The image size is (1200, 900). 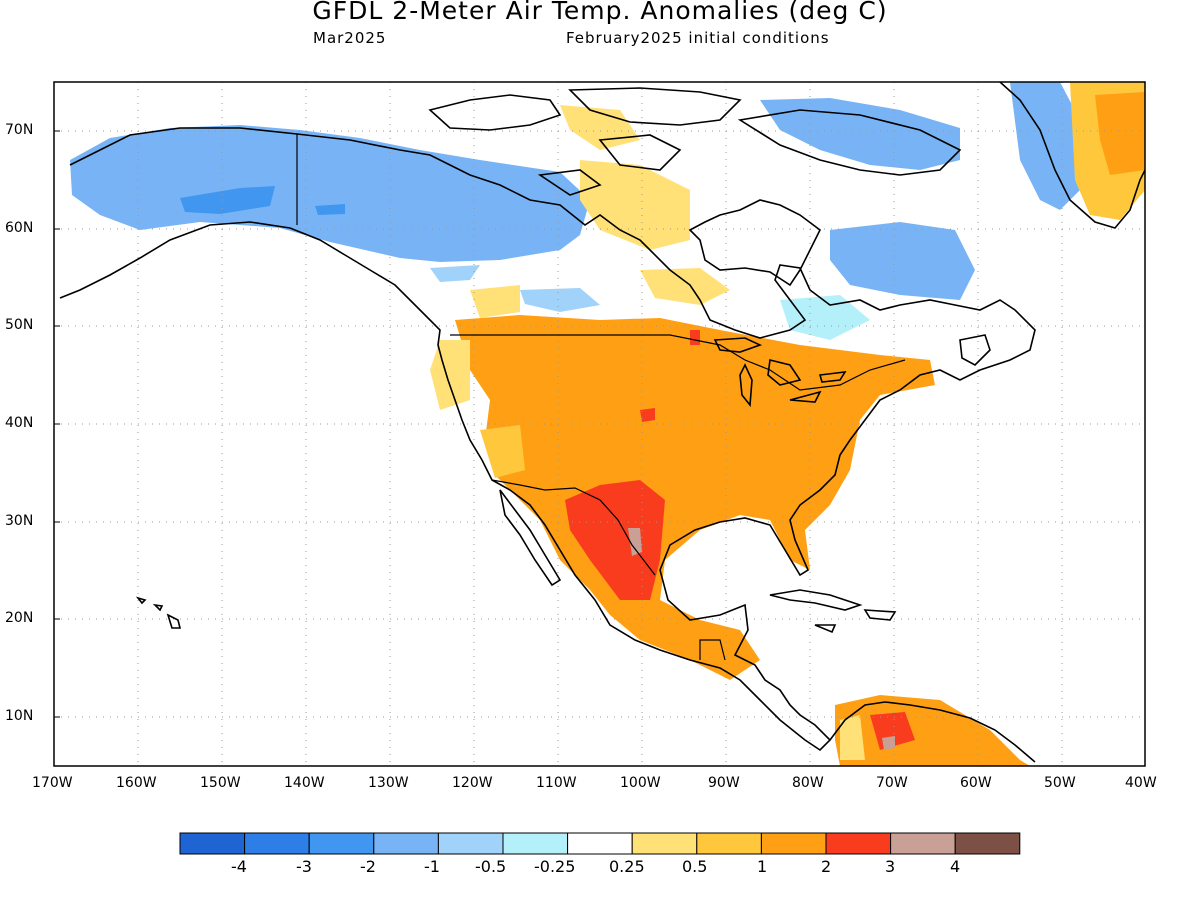 What do you see at coordinates (304, 866) in the screenshot?
I see `colorbar-label: -3` at bounding box center [304, 866].